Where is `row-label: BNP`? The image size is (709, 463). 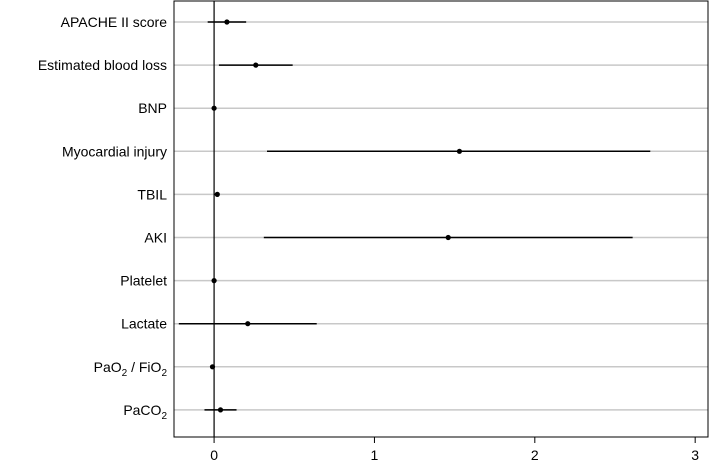 row-label: BNP is located at coordinates (152, 108).